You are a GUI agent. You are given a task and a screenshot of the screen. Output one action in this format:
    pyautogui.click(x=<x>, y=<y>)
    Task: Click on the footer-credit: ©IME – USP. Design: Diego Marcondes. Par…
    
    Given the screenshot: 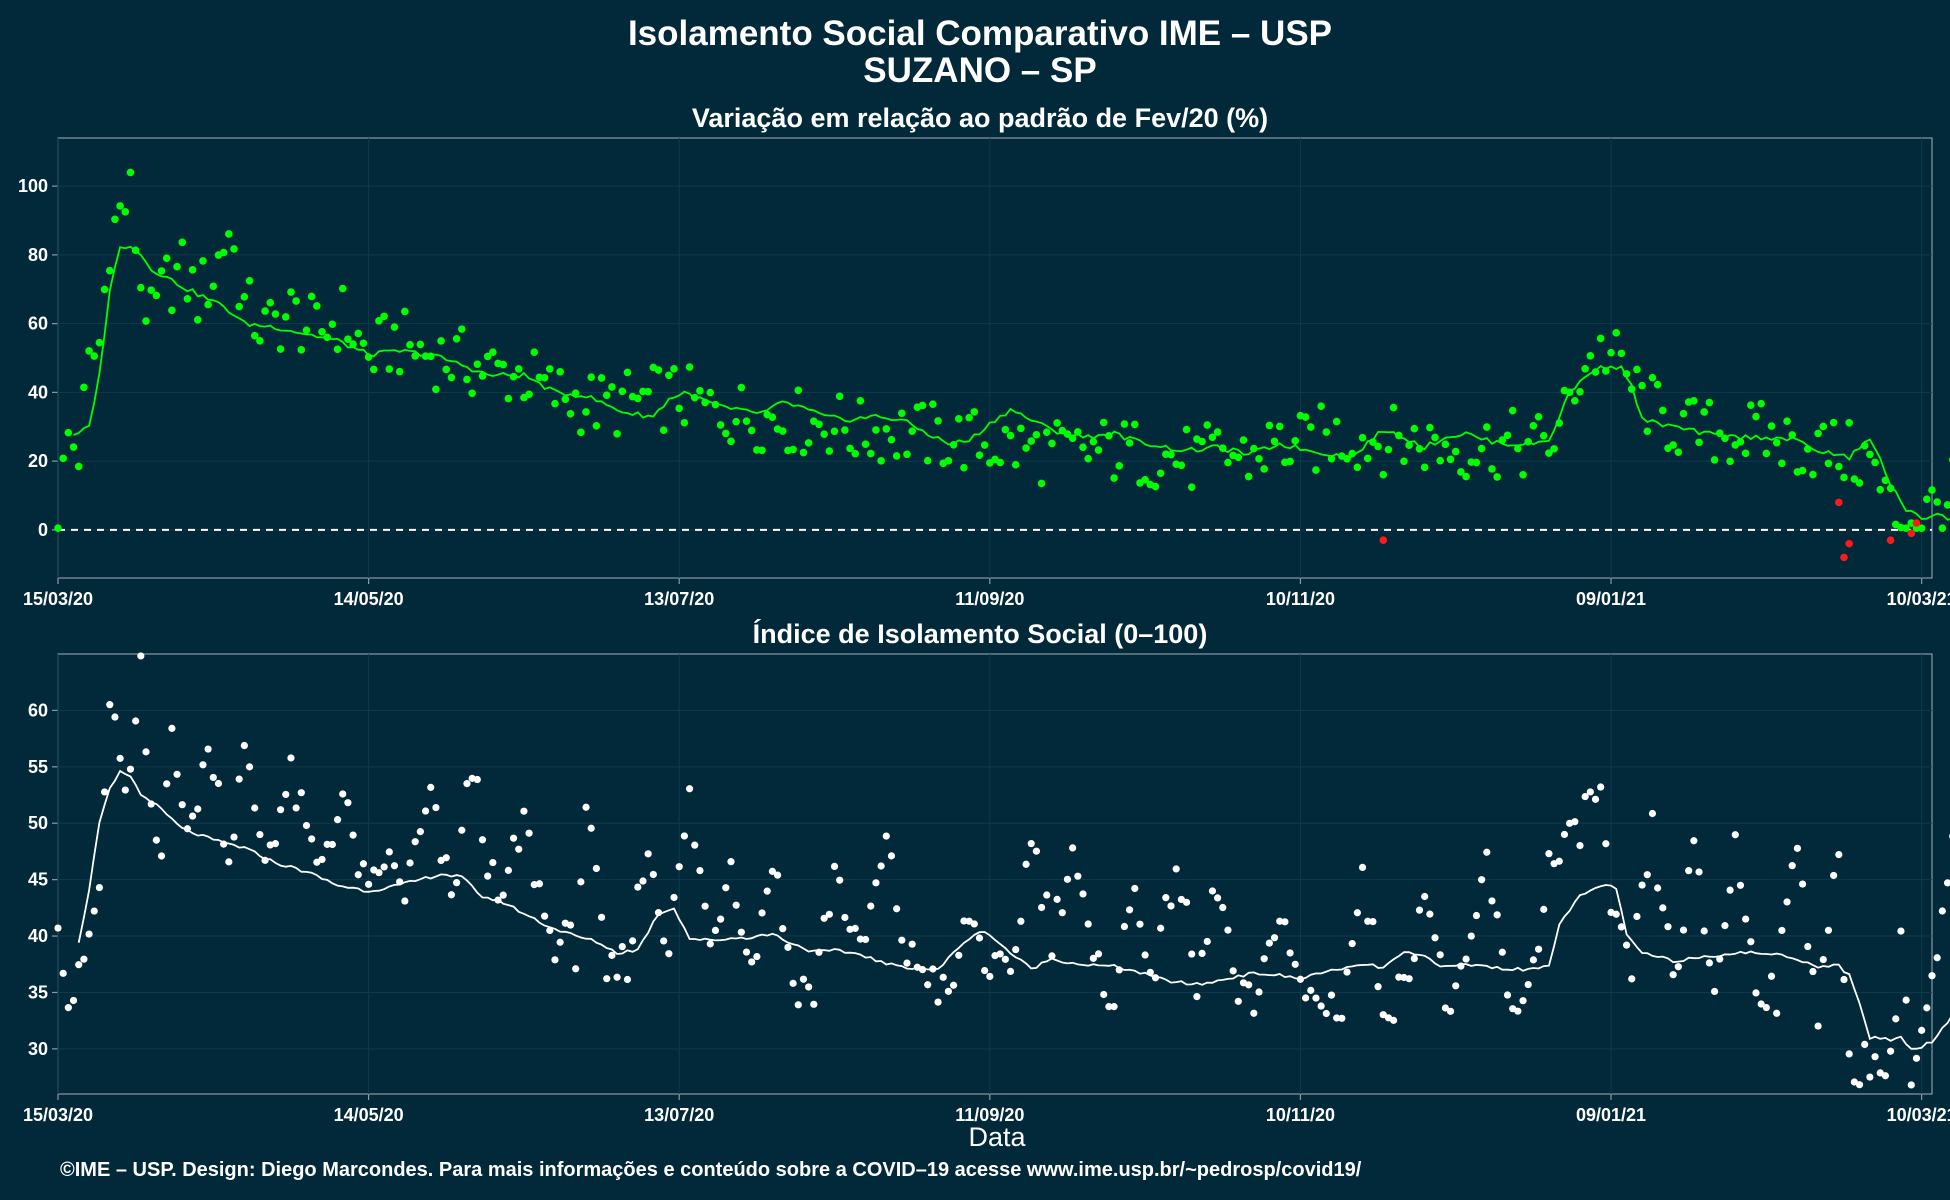 What is the action you would take?
    pyautogui.click(x=711, y=1170)
    